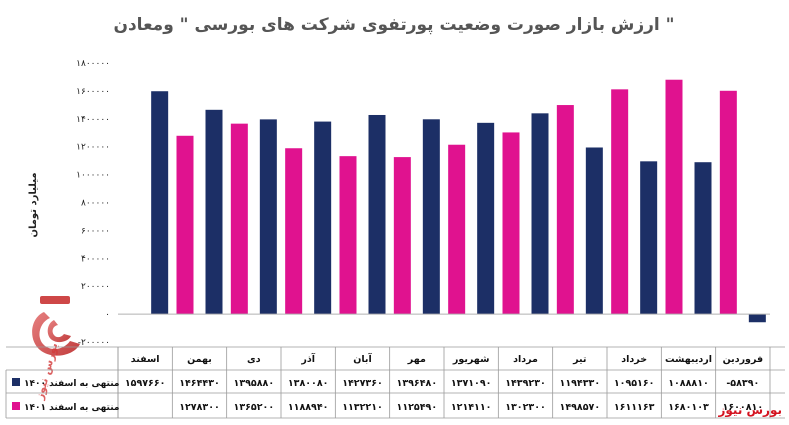 Image resolution: width=789 pixels, height=425 pixels. Describe the element at coordinates (743, 407) in the screenshot. I see `data-label: ۱۶۰۰۸۱۰` at that location.